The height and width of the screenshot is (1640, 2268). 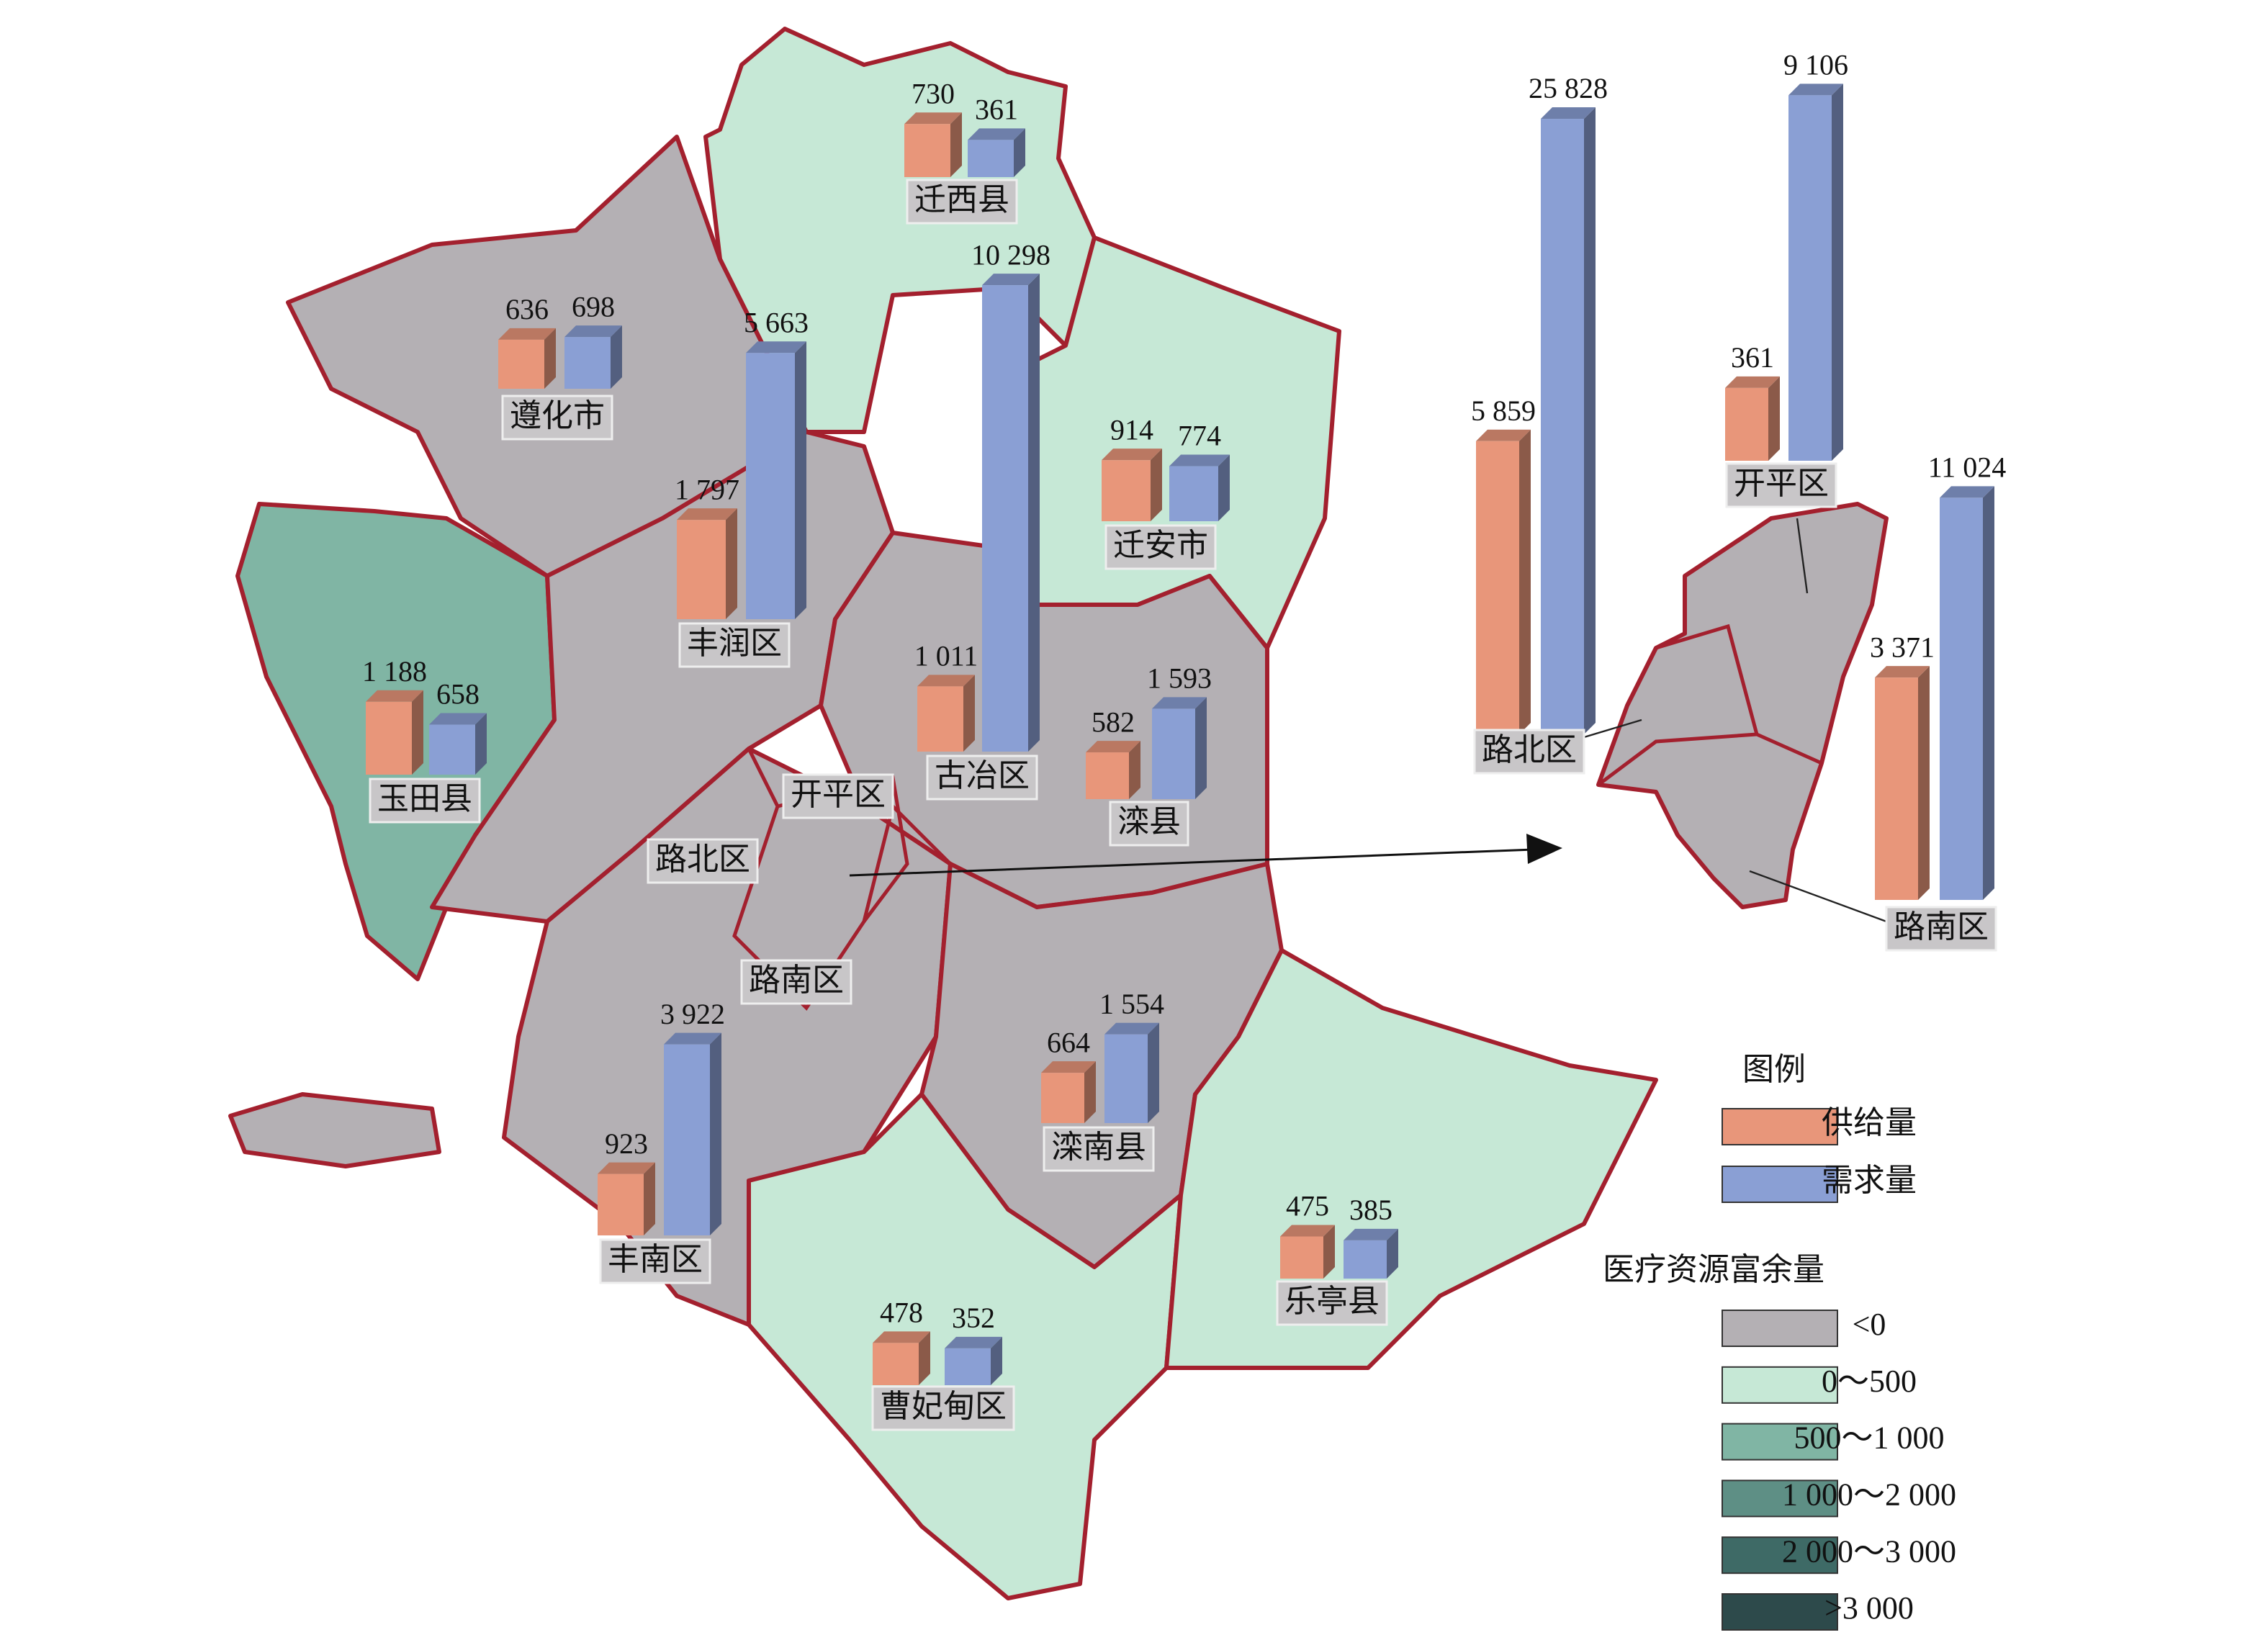 I want to click on region-label: 开平区, so click(x=838, y=794).